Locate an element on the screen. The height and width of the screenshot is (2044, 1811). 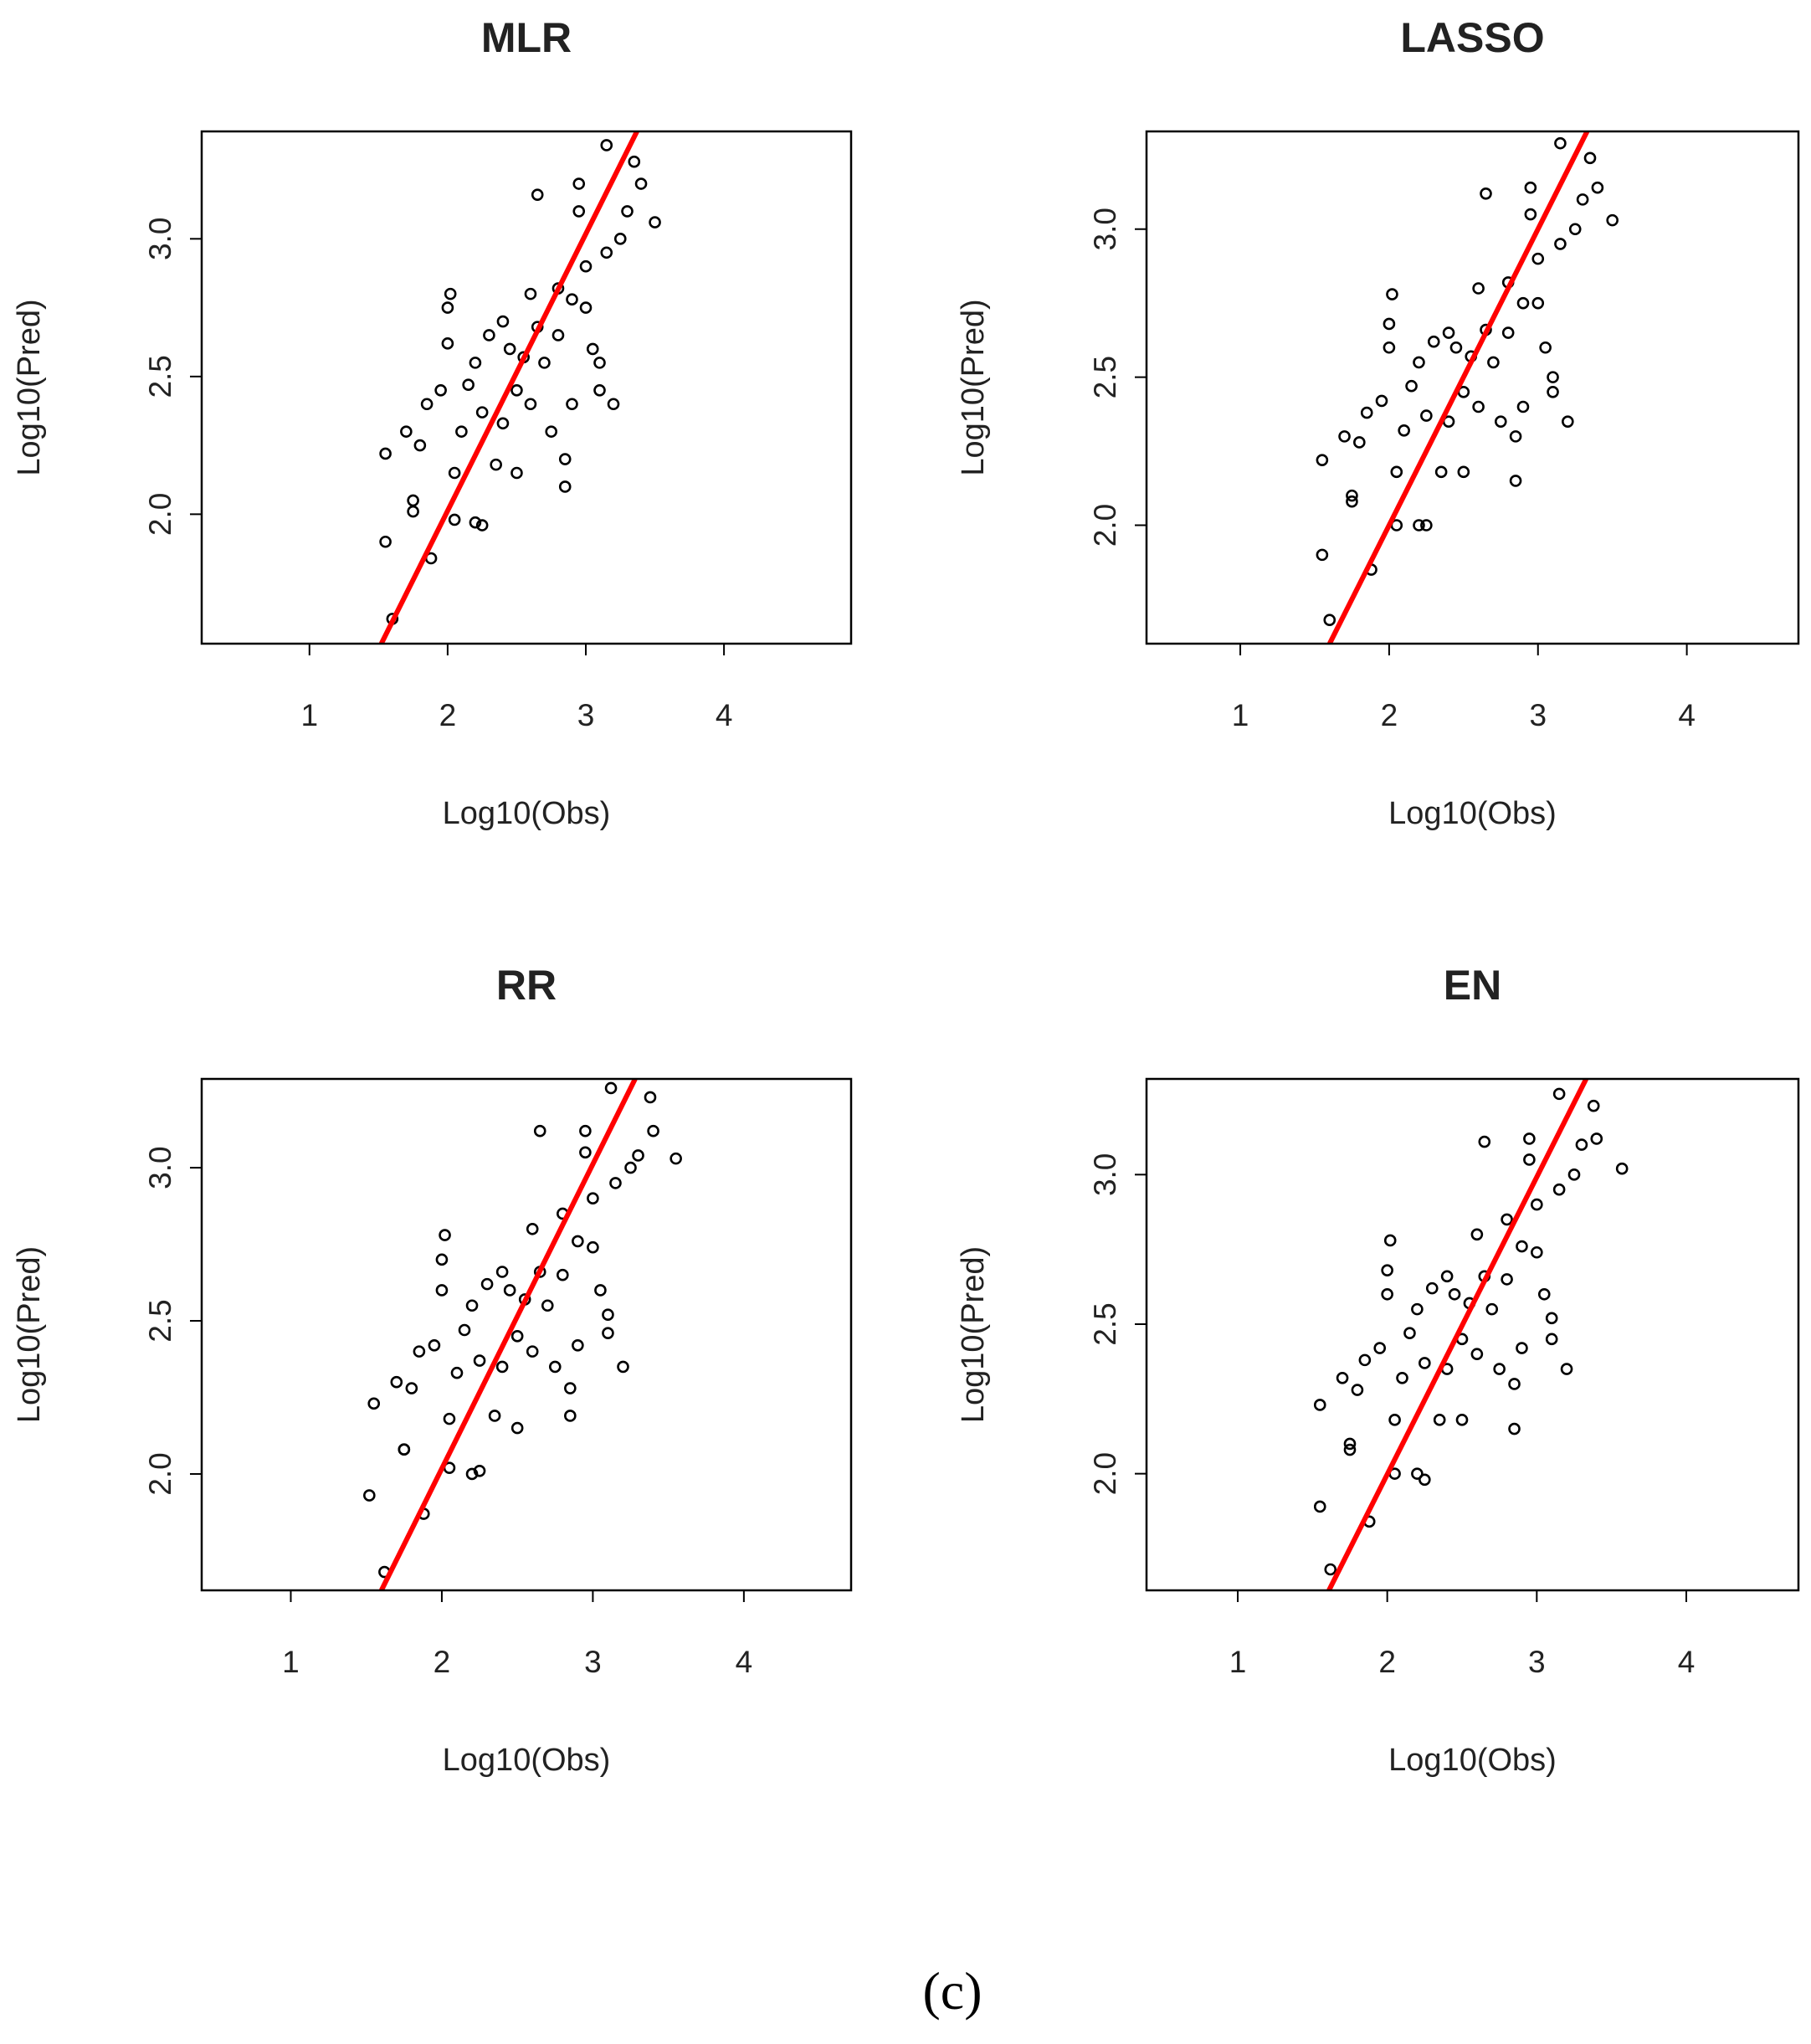
y-axis-label: Log10(Pred) is located at coordinates (29, 387).